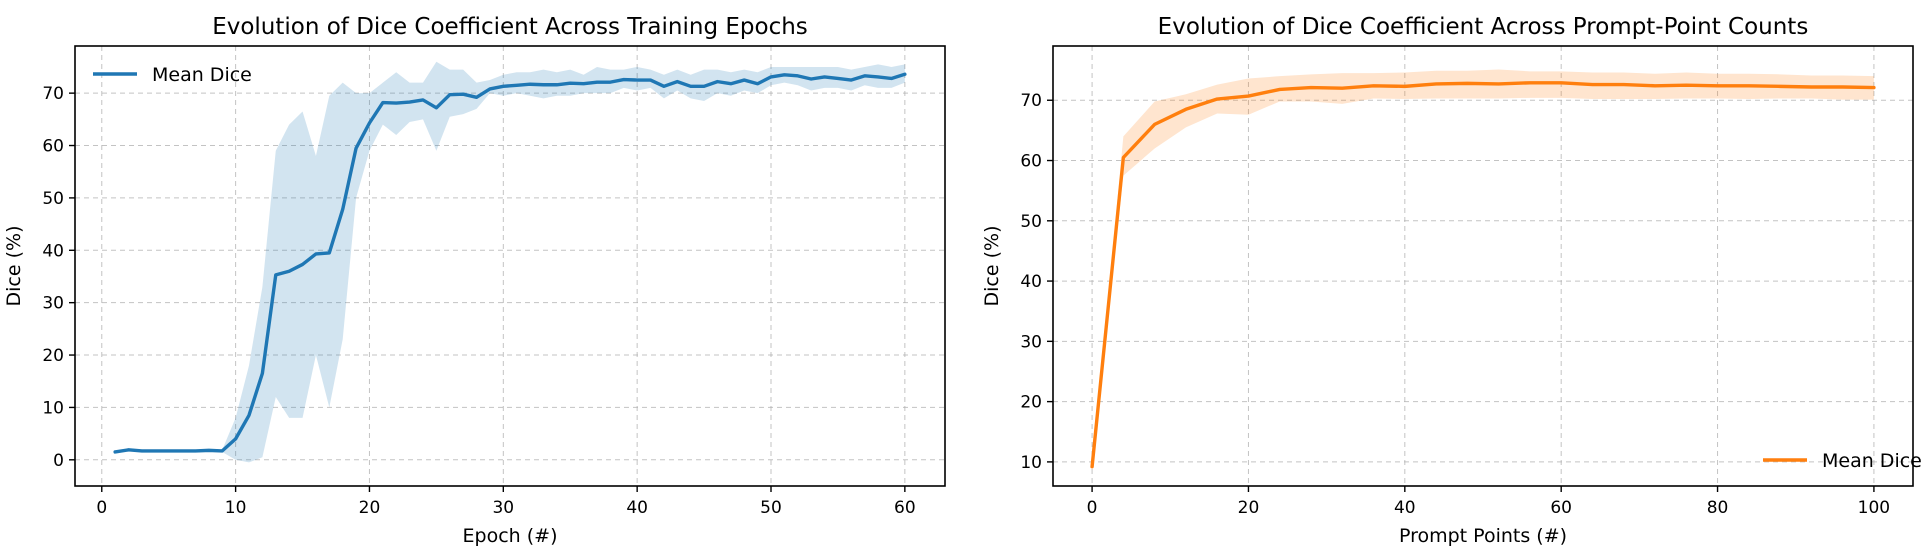  Describe the element at coordinates (53, 251) in the screenshot. I see `left-ytick-label: 40` at that location.